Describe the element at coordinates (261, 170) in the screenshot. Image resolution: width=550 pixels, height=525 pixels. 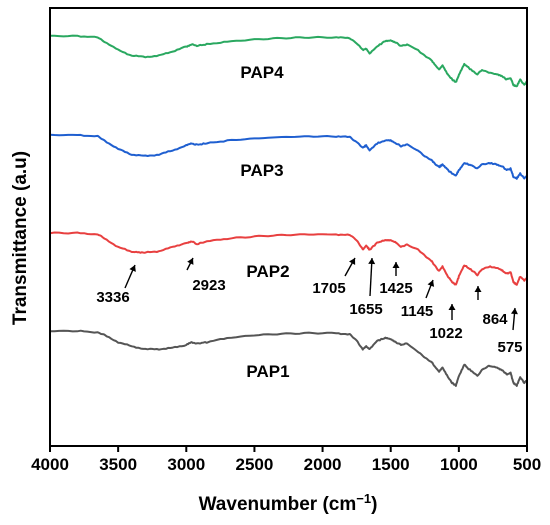
I see `series-label-pap3: PAP3` at that location.